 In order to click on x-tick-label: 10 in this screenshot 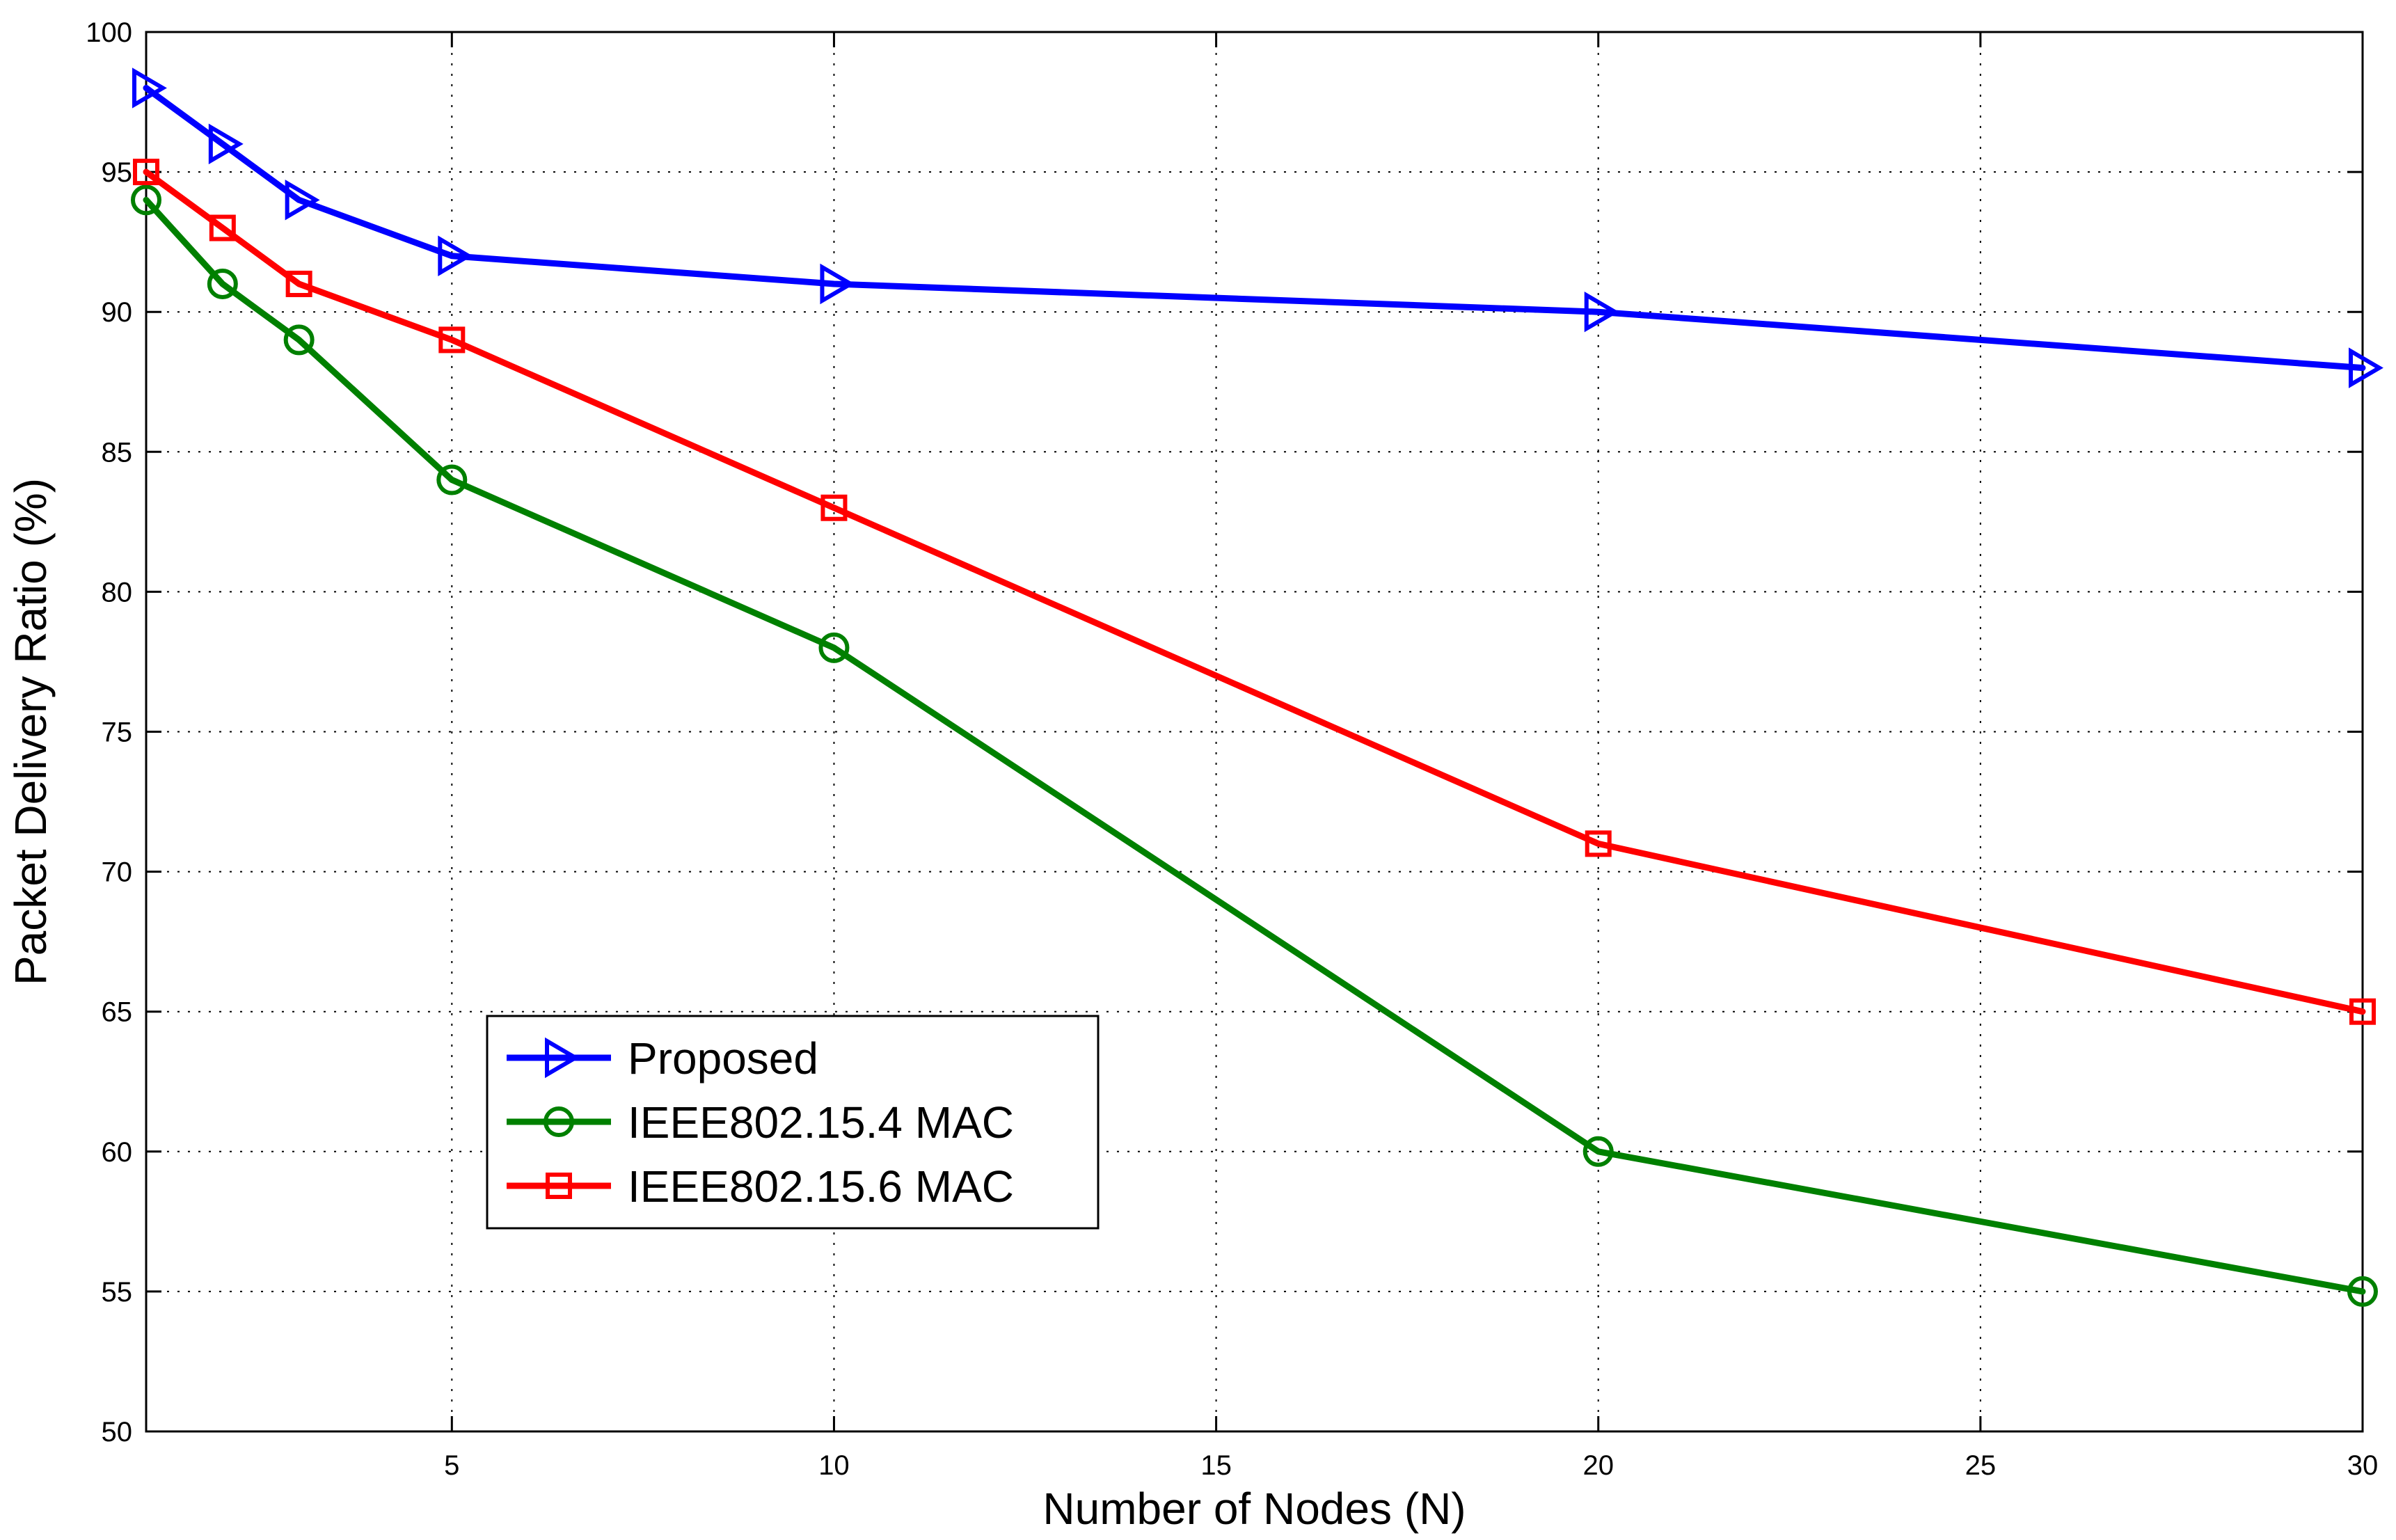, I will do `click(834, 1466)`.